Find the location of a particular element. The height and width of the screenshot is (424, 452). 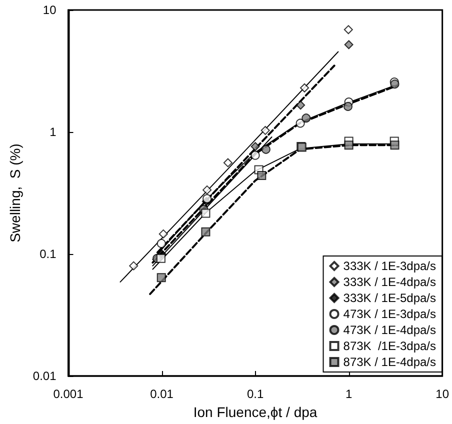

legend-label: 473K / 1E-4dpa/s is located at coordinates (389, 330).